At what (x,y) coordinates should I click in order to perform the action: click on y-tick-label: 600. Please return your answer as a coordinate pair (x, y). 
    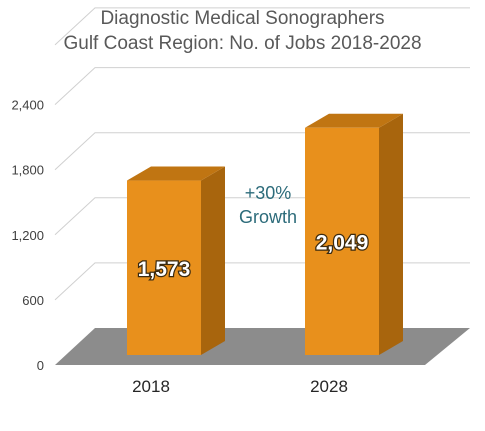
    Looking at the image, I should click on (33, 300).